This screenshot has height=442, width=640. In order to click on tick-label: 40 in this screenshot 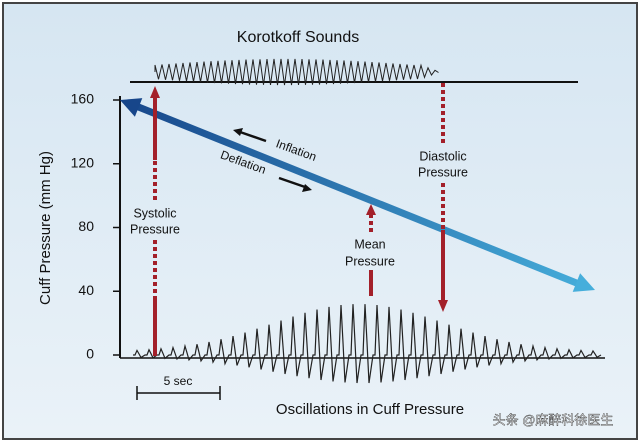, I will do `click(86, 290)`.